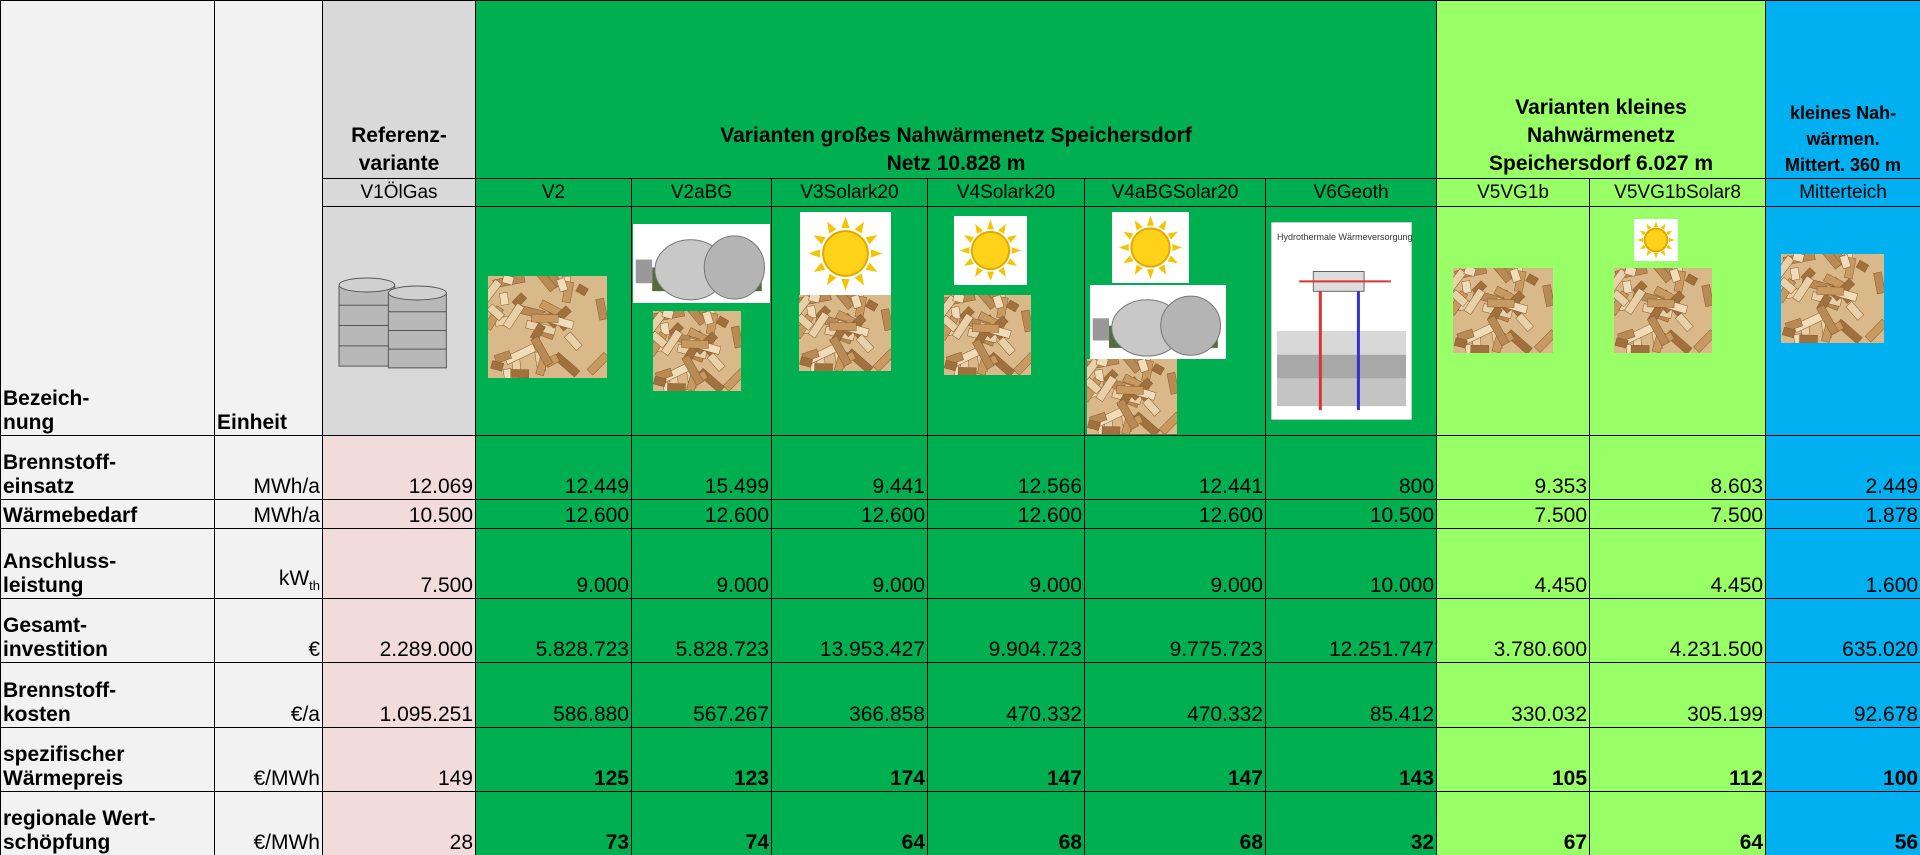 The width and height of the screenshot is (1920, 855). Describe the element at coordinates (701, 695) in the screenshot. I see `value-cell: 567.267` at that location.